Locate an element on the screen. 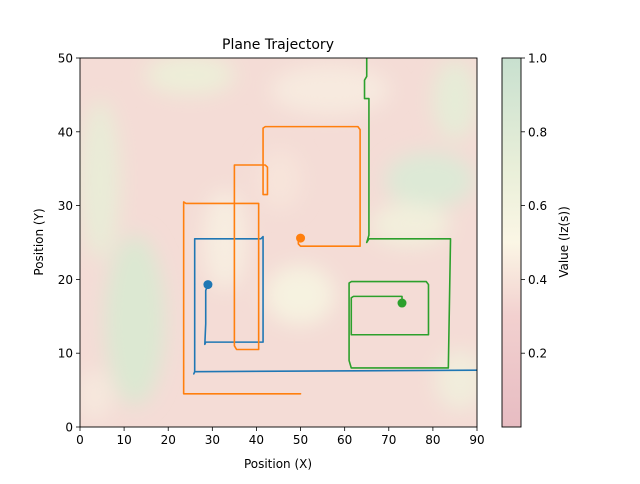  colorbar-label: Value (Iz(s)) is located at coordinates (564, 242).